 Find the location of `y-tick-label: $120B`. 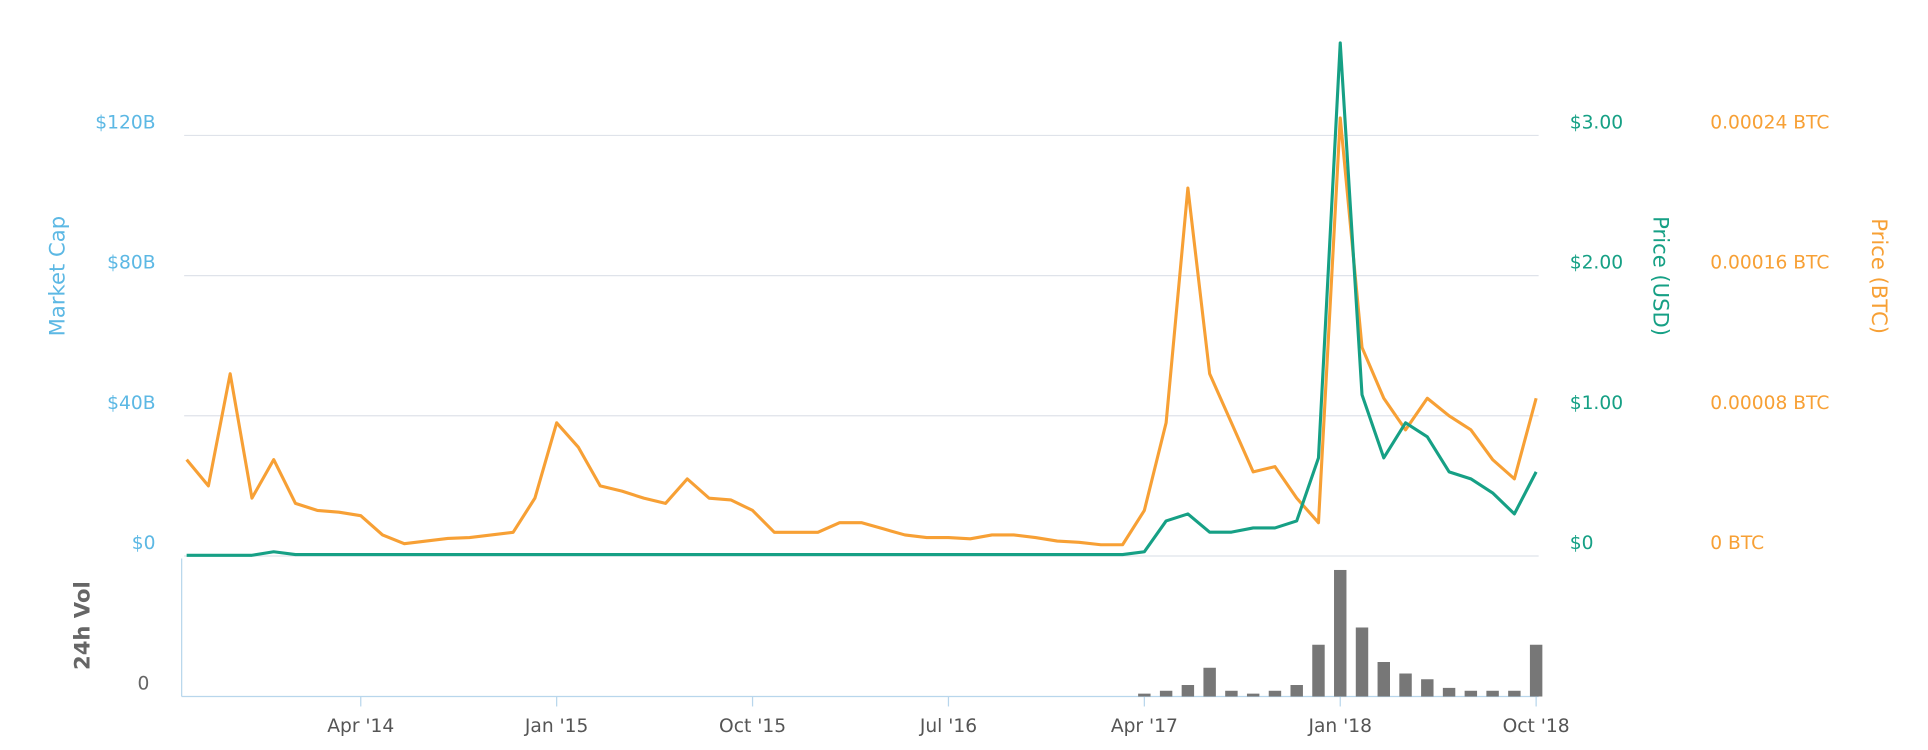

y-tick-label: $120B is located at coordinates (125, 122).